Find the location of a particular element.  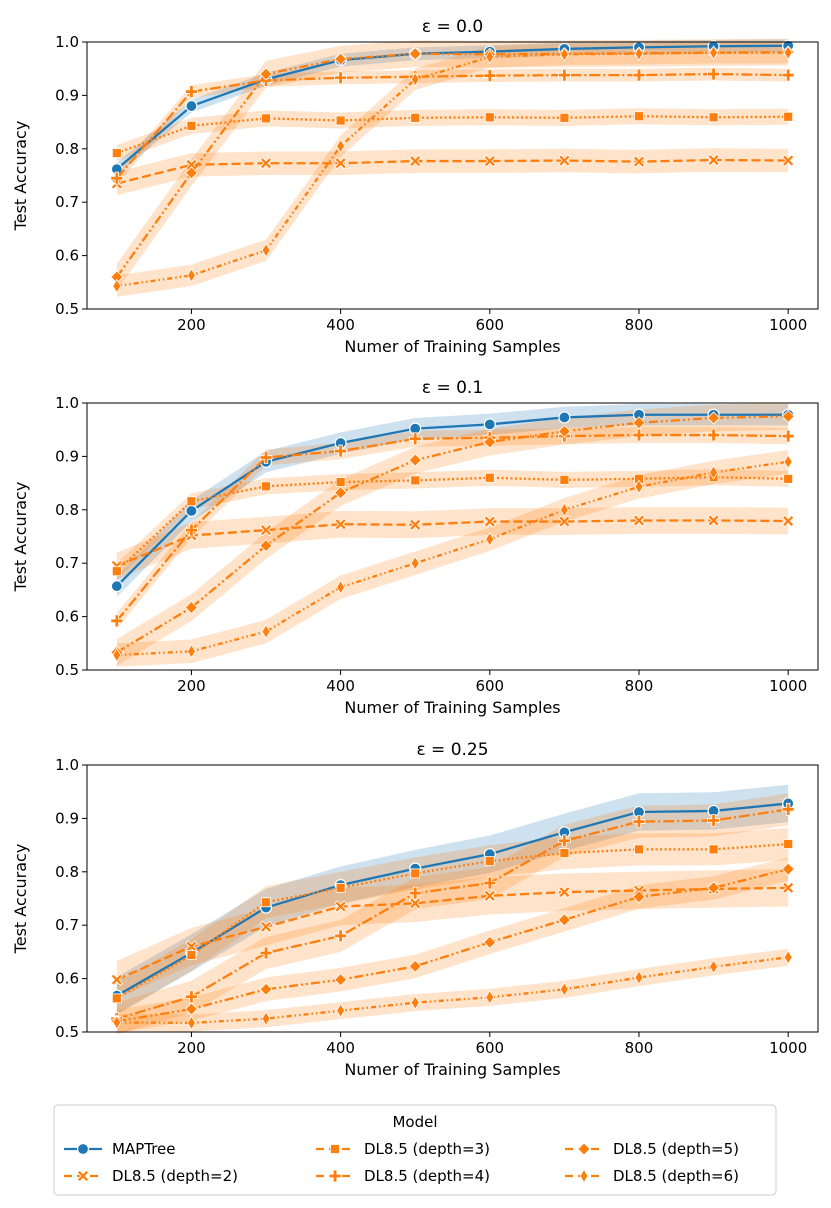

confidence-band-dl8-5-depth-6- is located at coordinates (452, 558).